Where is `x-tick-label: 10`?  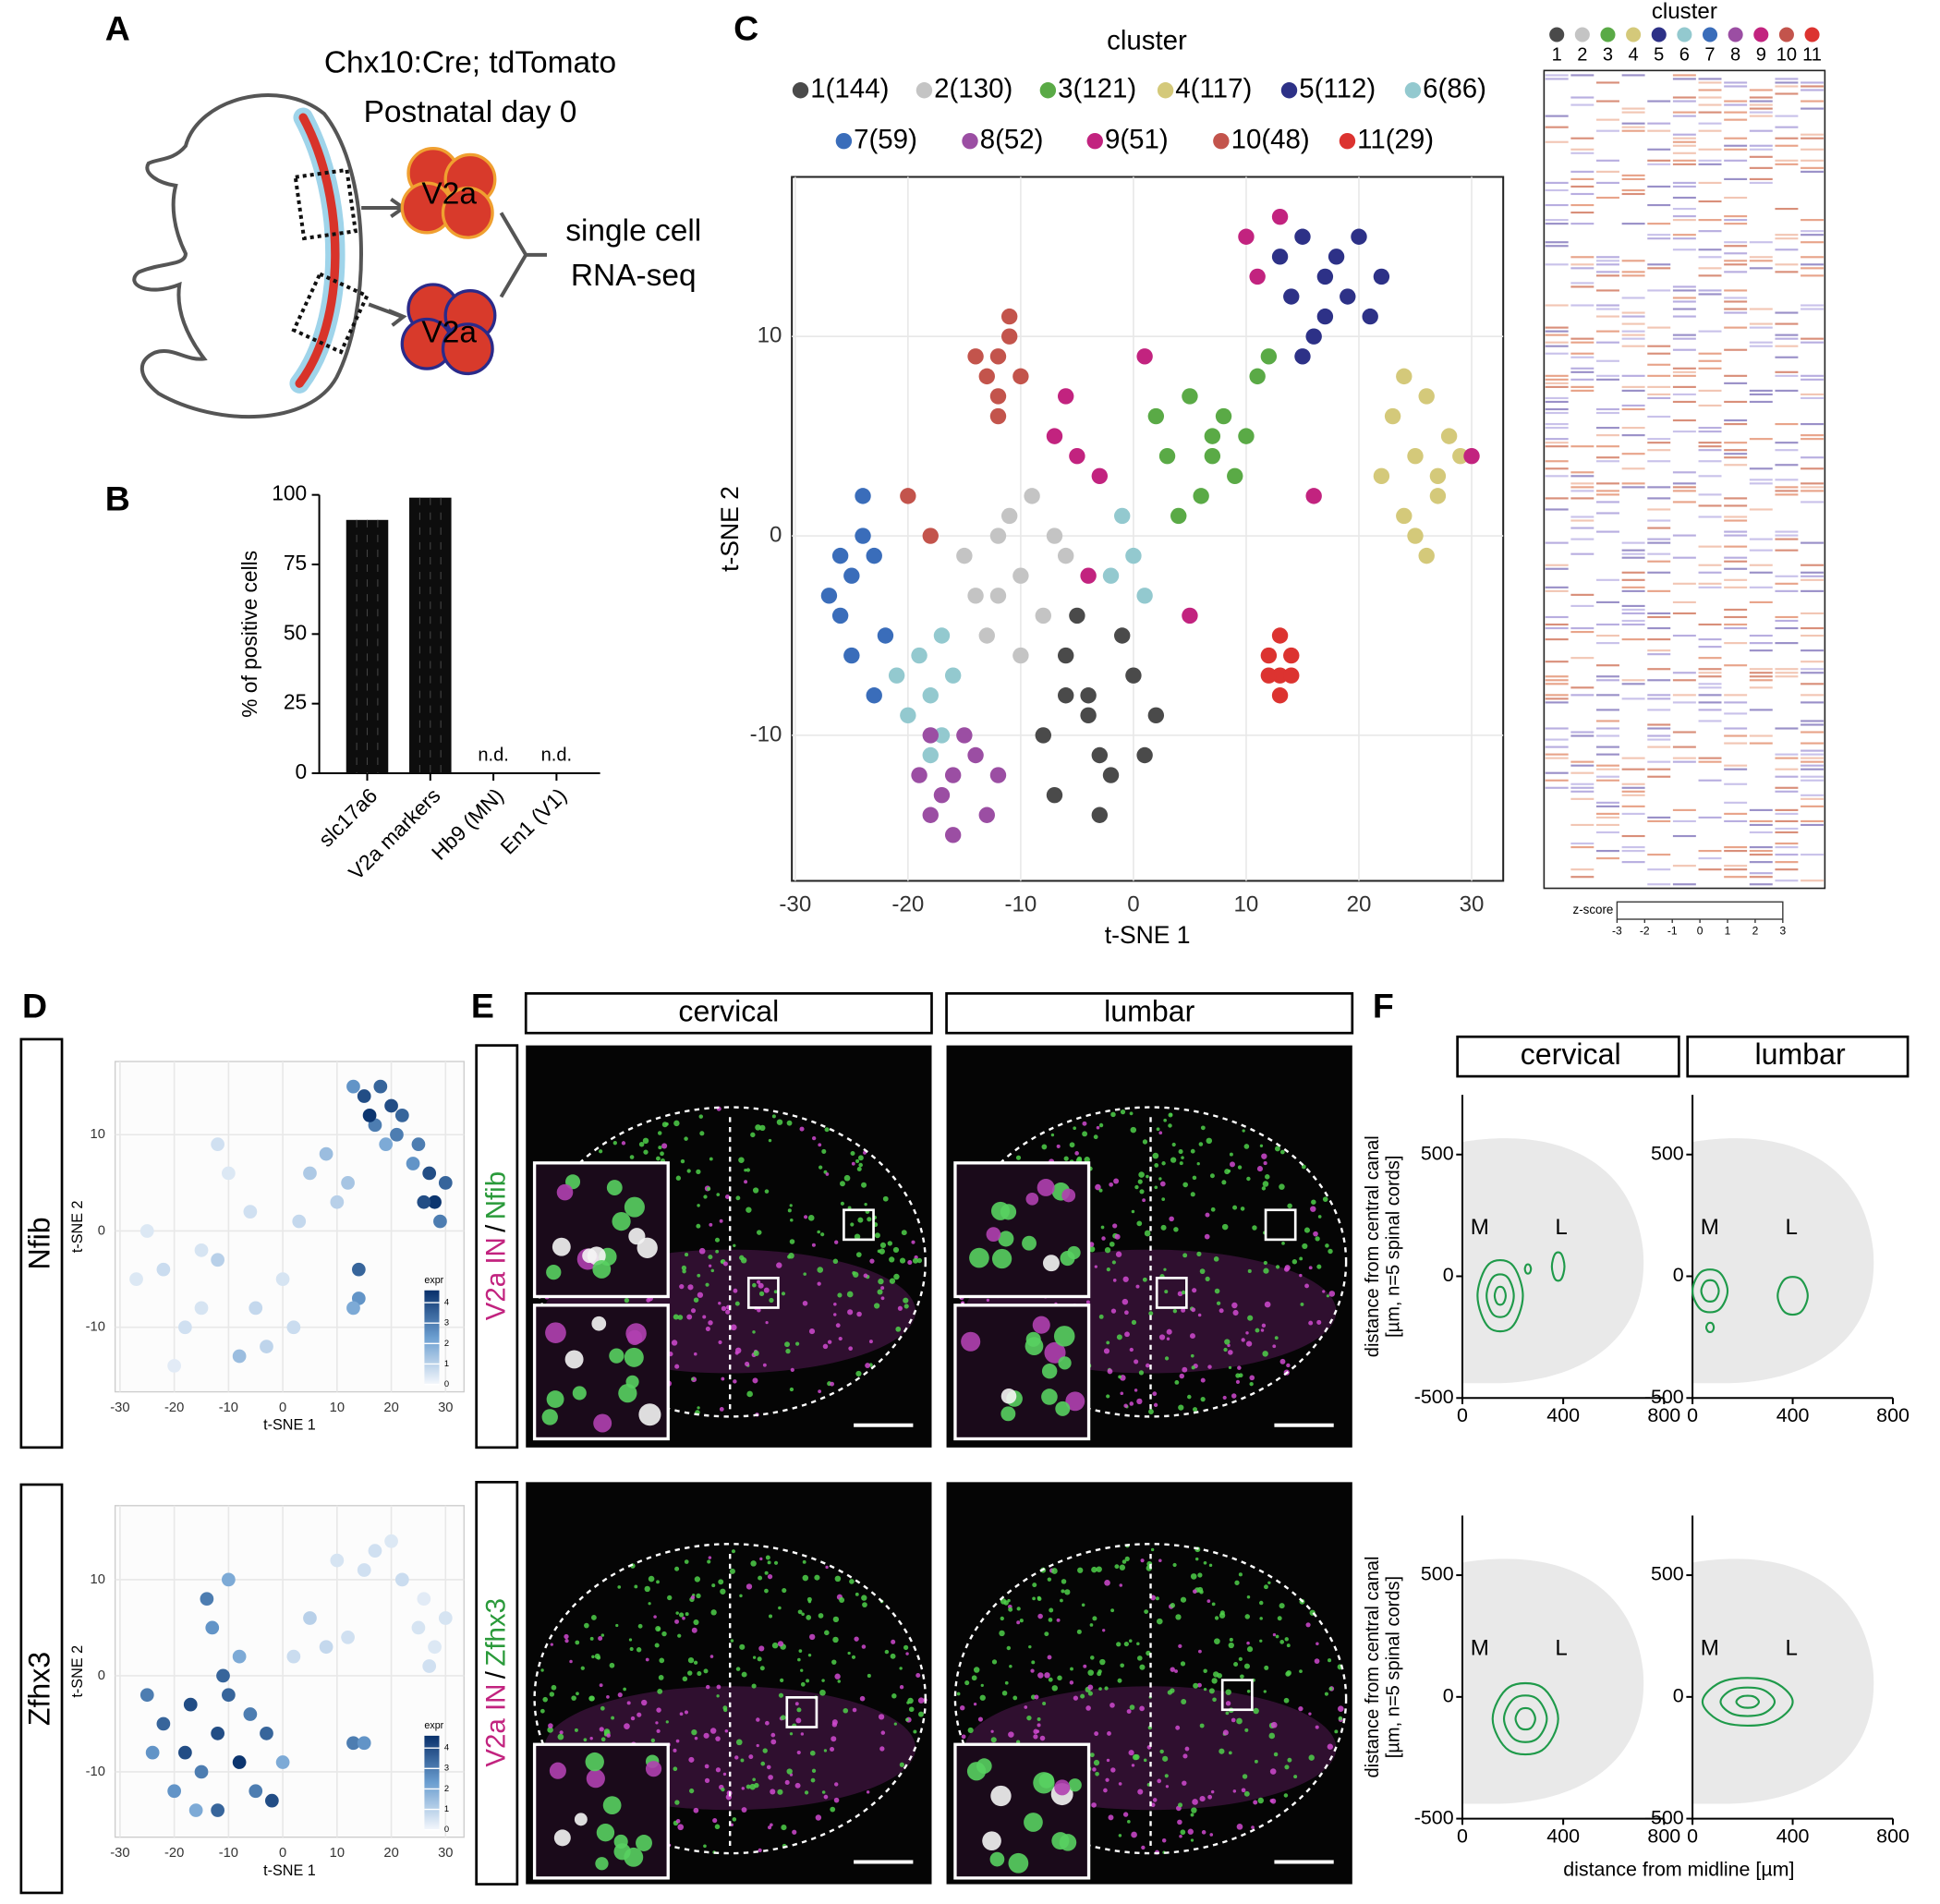
x-tick-label: 10 is located at coordinates (337, 1408).